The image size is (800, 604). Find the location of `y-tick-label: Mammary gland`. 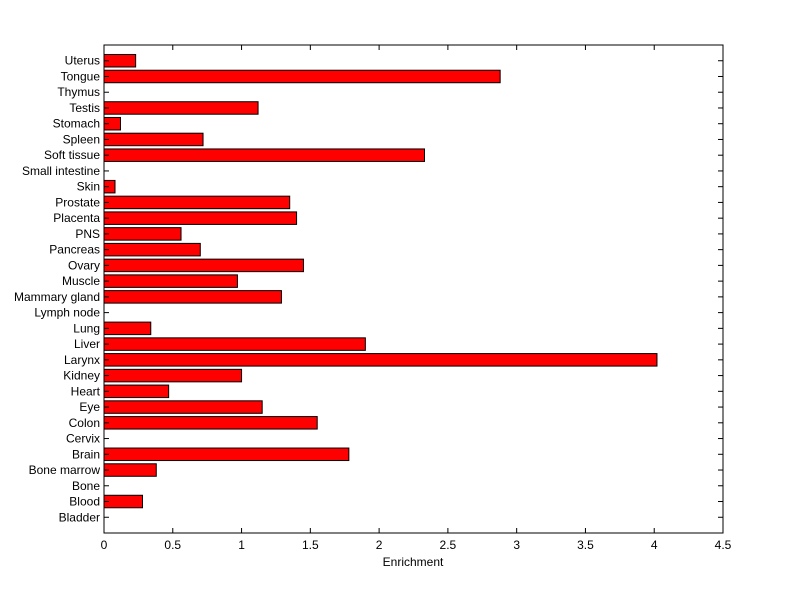

y-tick-label: Mammary gland is located at coordinates (57, 297).